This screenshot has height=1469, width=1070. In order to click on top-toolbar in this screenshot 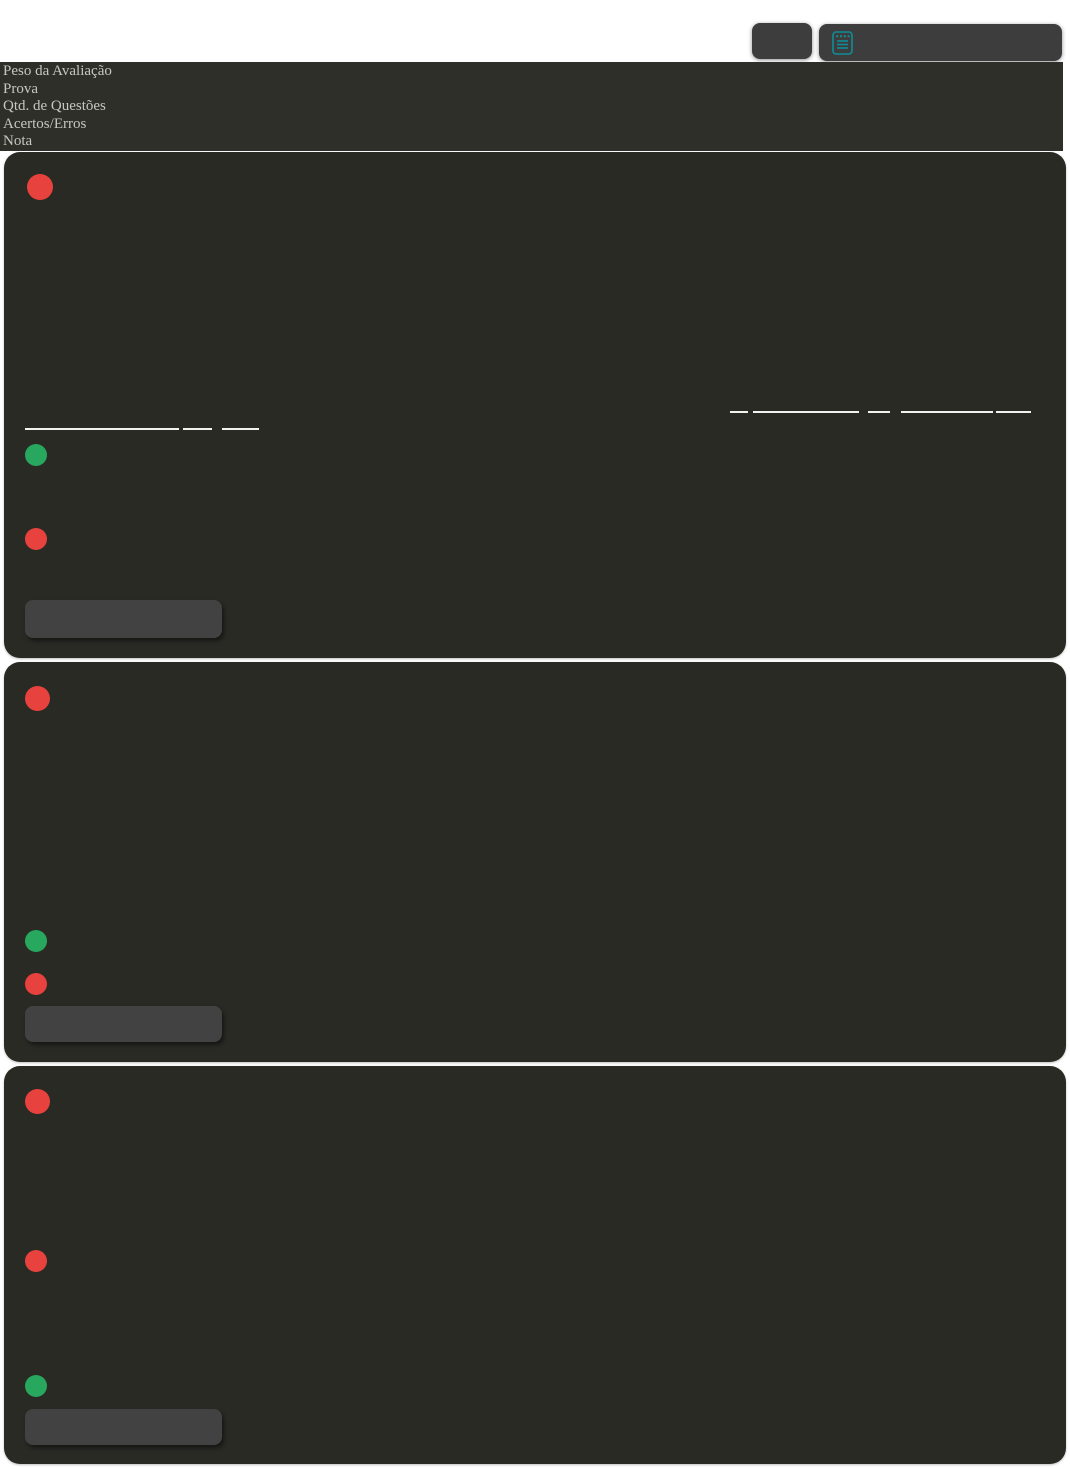, I will do `click(535, 31)`.